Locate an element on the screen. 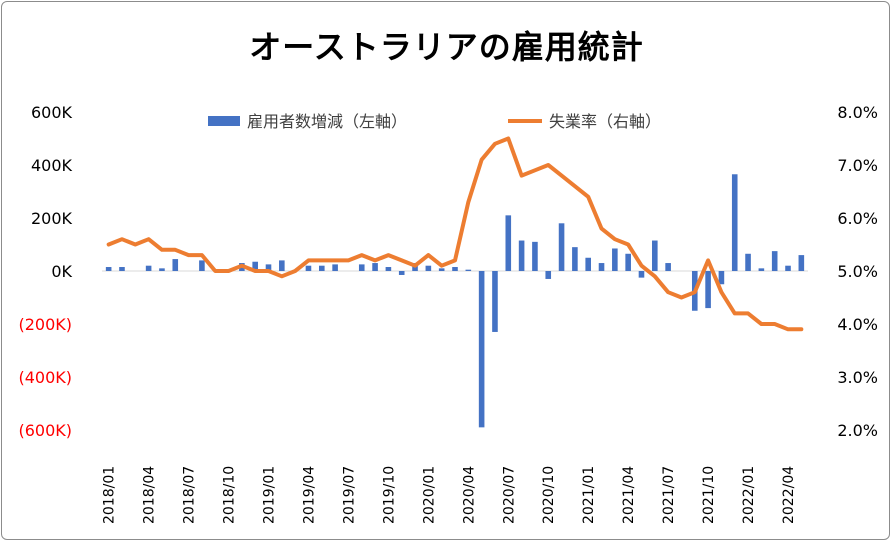 The height and width of the screenshot is (543, 893). chart-legend: 雇用者数増減（左軸） 失業率（右軸） is located at coordinates (434, 121).